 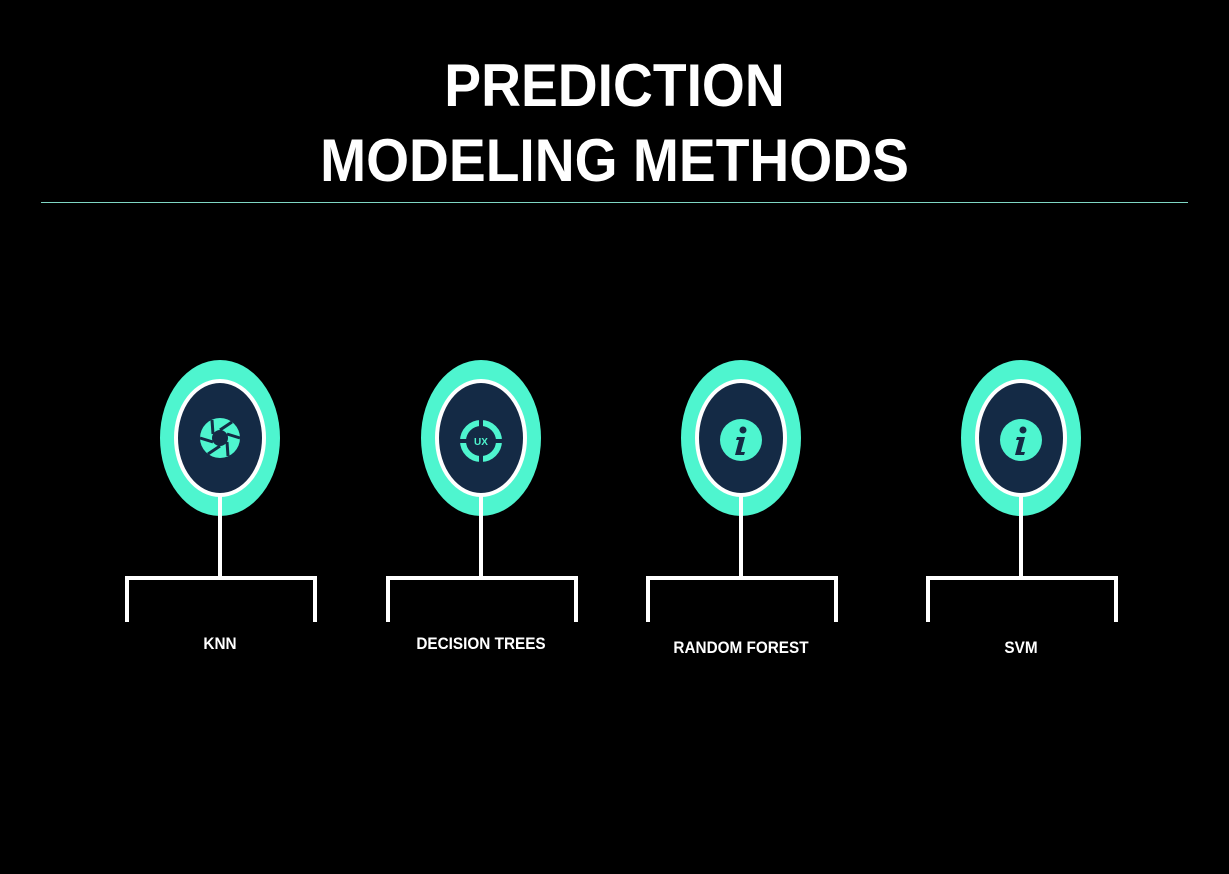 I want to click on random-forest-connector-graphic, so click(x=742, y=491).